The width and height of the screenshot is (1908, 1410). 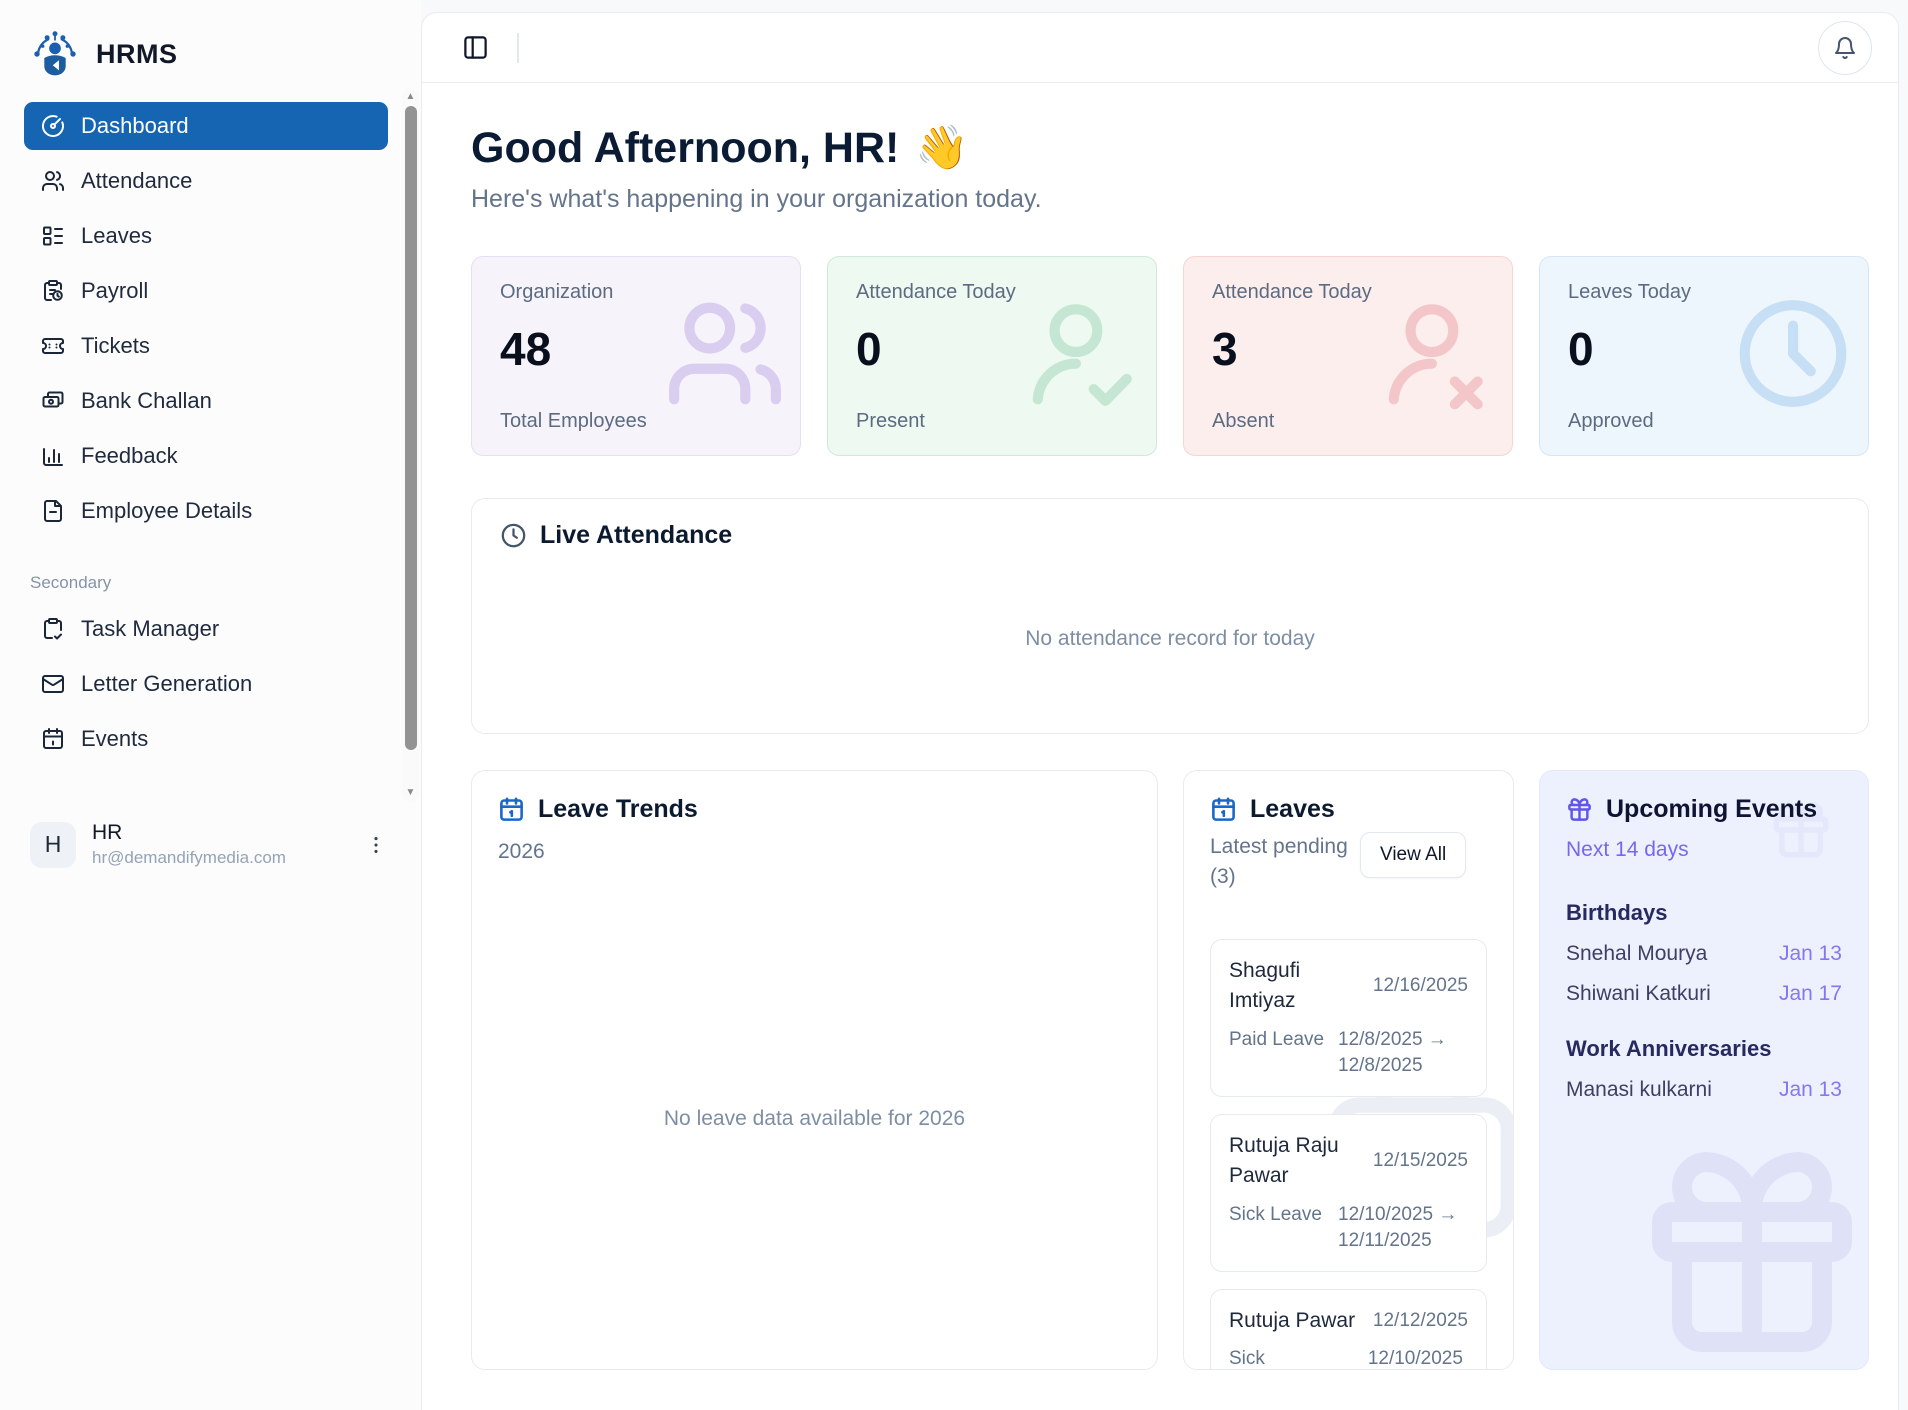 I want to click on event-row: Shiwani Katkuri Jan 17, so click(x=1704, y=994).